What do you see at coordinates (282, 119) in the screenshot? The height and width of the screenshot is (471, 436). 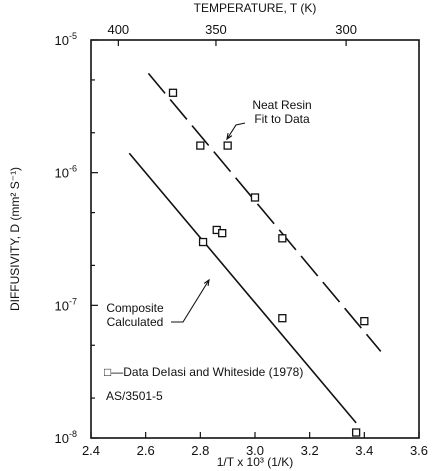 I see `annotation-neat-1: Fit to Data` at bounding box center [282, 119].